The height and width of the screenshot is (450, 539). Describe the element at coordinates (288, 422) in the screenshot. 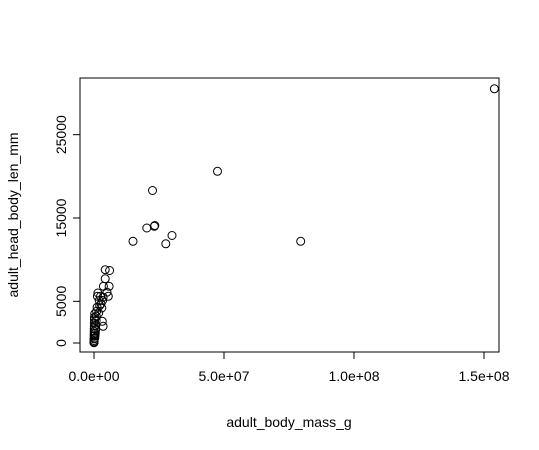

I see `x-axis-title: adult_body_mass_g` at that location.